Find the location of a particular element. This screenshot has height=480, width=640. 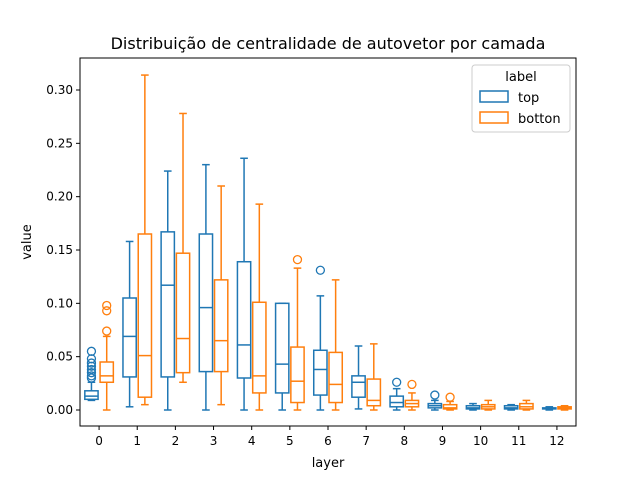

x-tick-label: 1 is located at coordinates (137, 441).